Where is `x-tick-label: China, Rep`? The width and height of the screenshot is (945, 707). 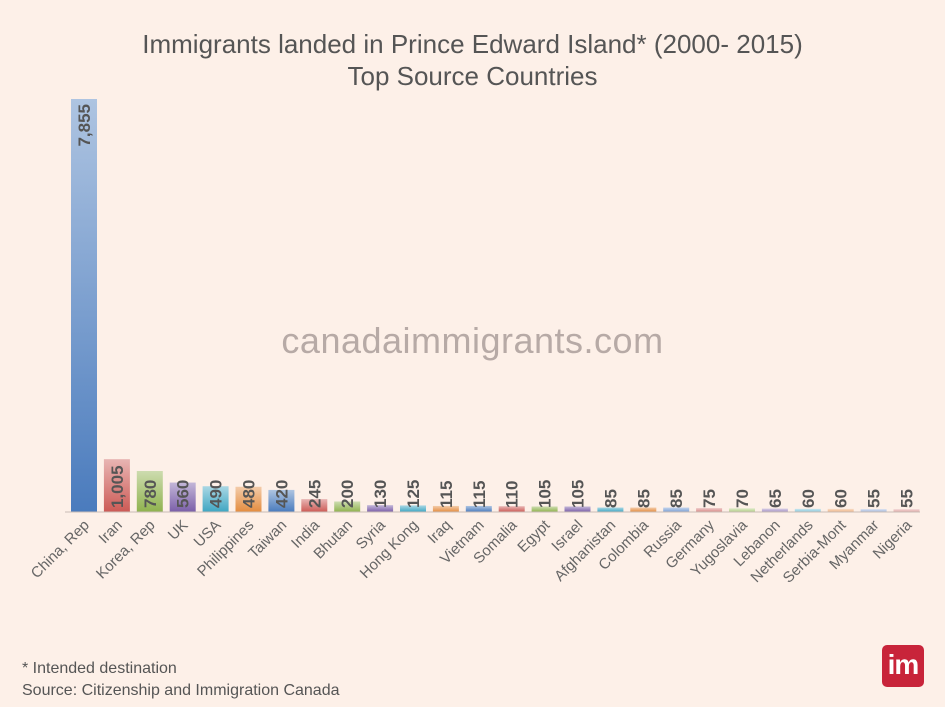 x-tick-label: China, Rep is located at coordinates (60, 549).